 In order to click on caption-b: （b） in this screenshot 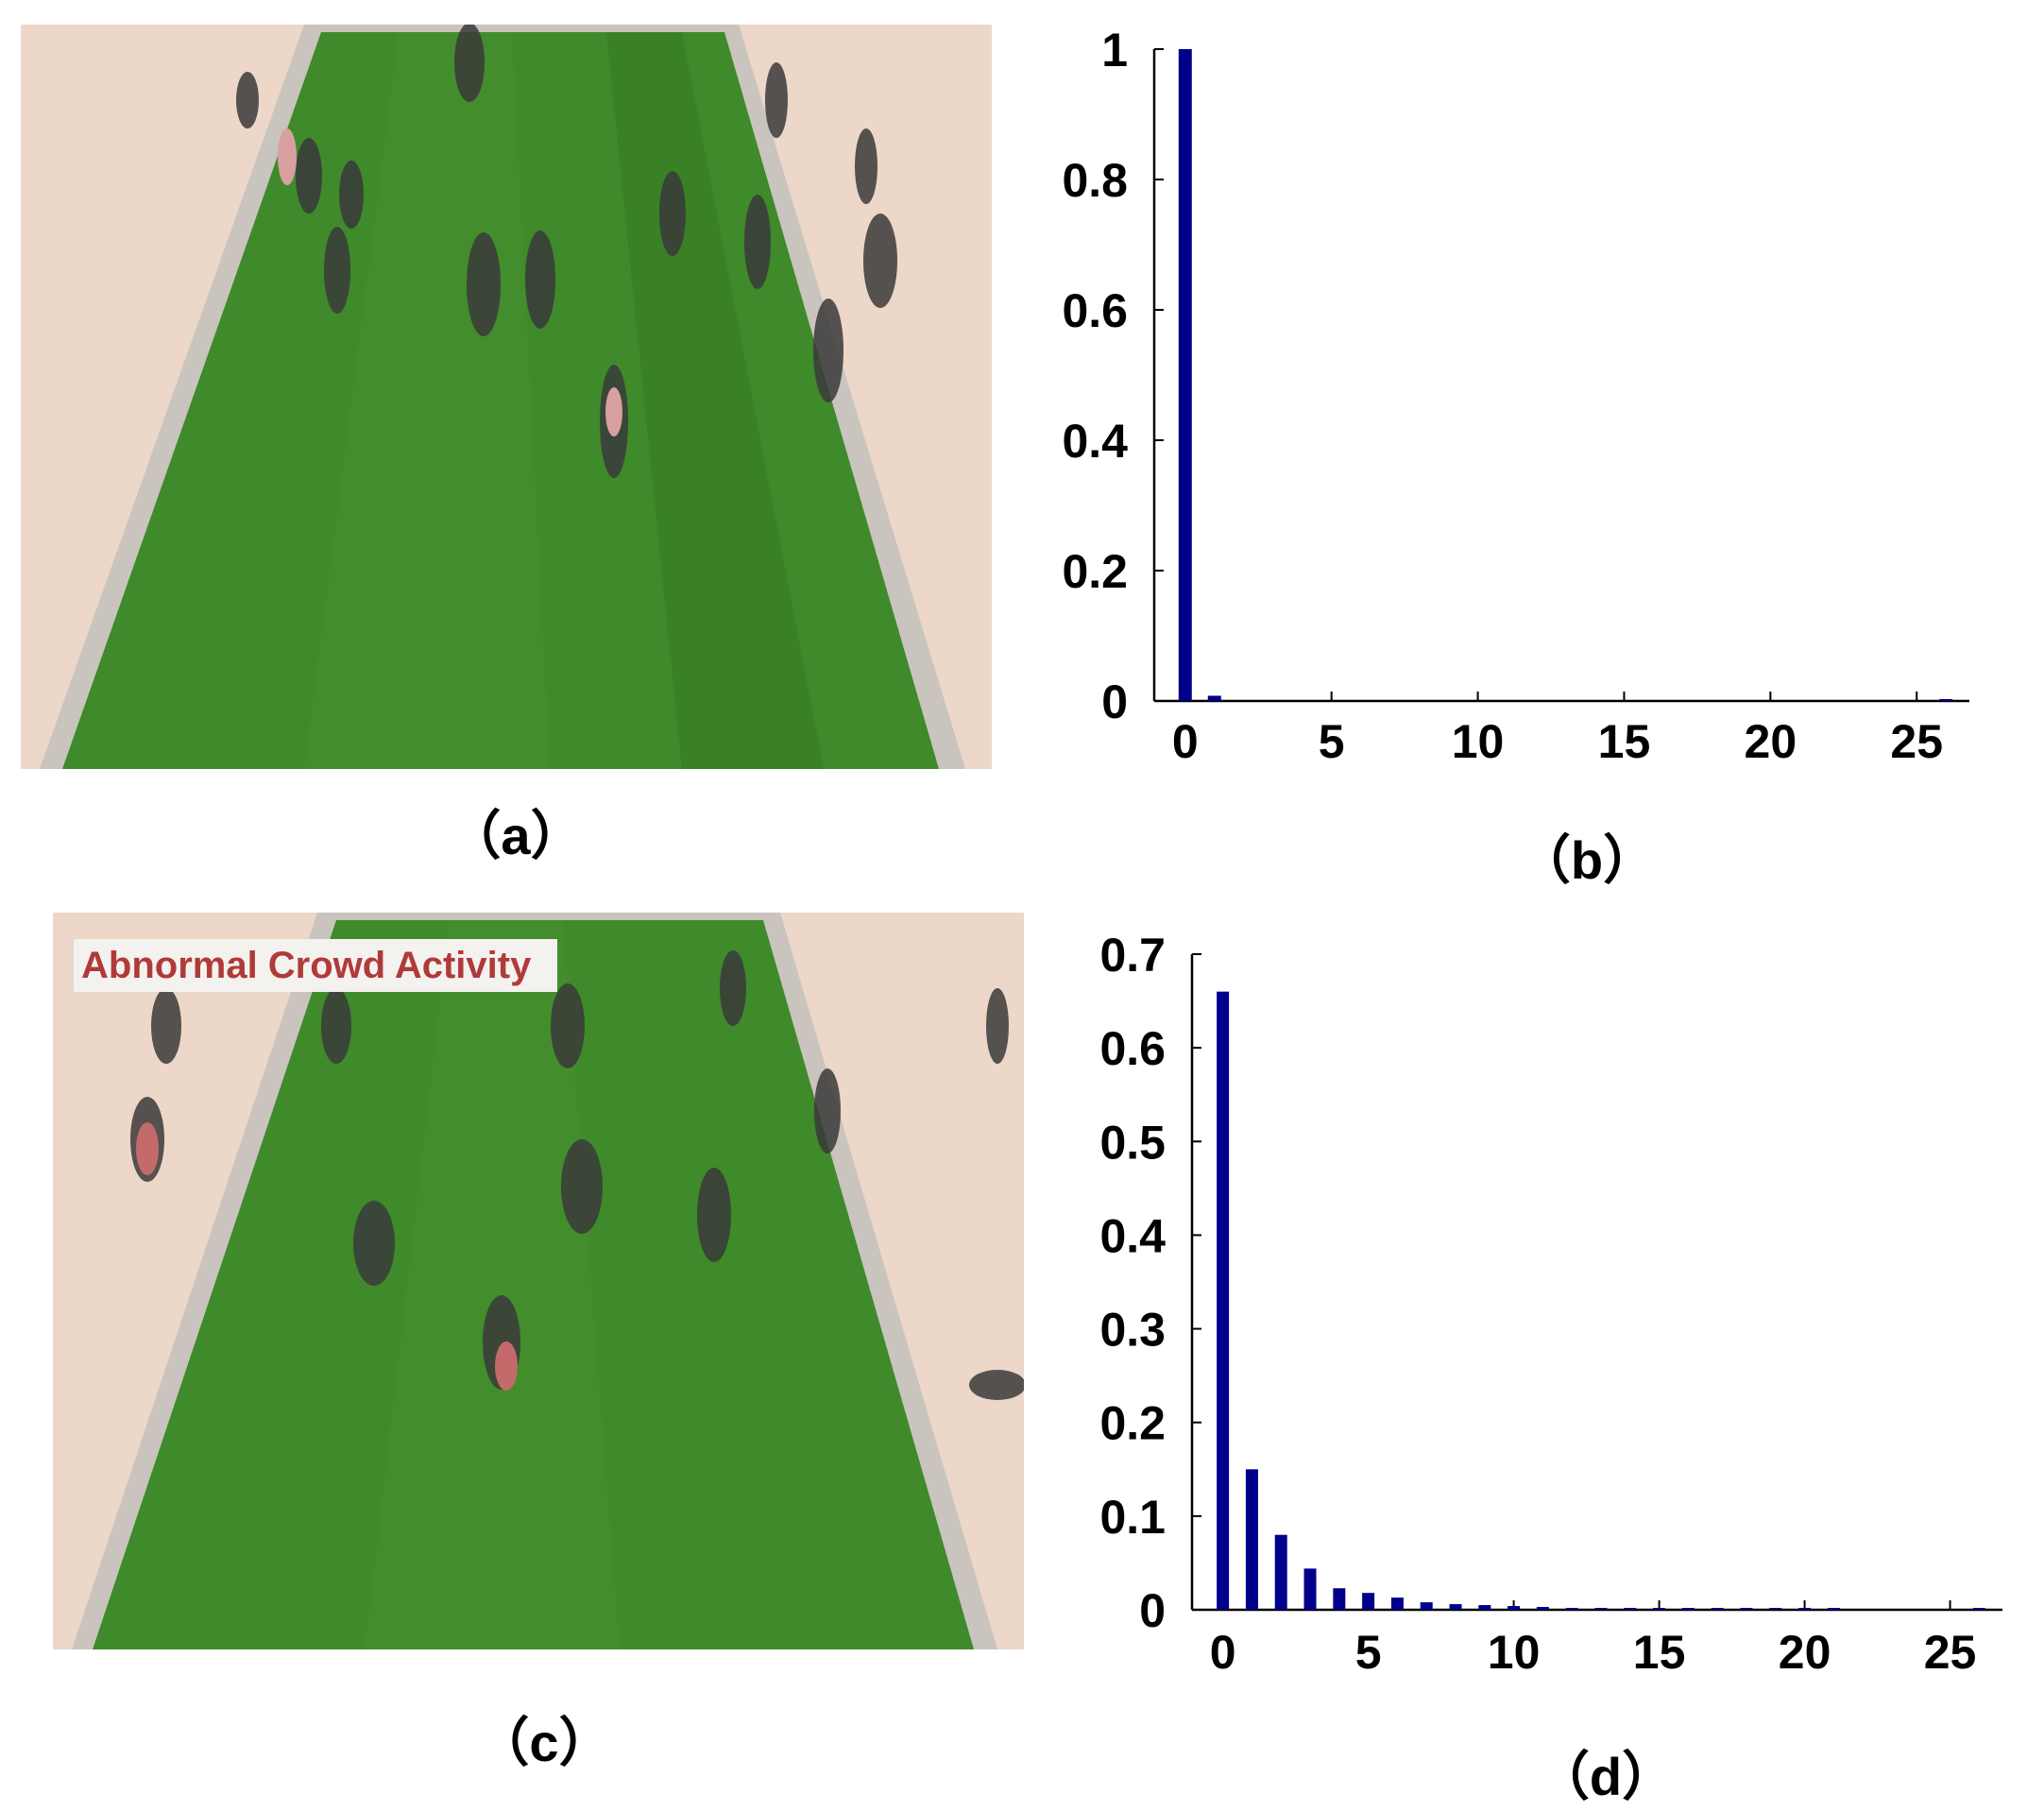, I will do `click(1587, 860)`.